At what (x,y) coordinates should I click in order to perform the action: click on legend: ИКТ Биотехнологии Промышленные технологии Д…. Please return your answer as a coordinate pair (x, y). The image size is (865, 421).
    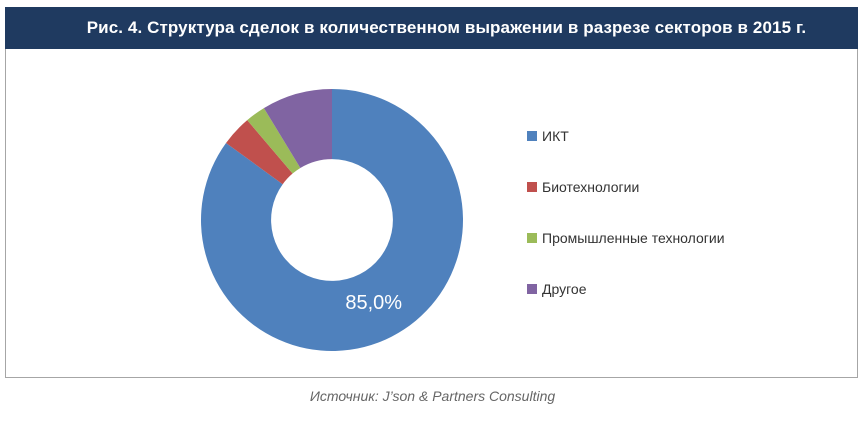
    Looking at the image, I should click on (626, 212).